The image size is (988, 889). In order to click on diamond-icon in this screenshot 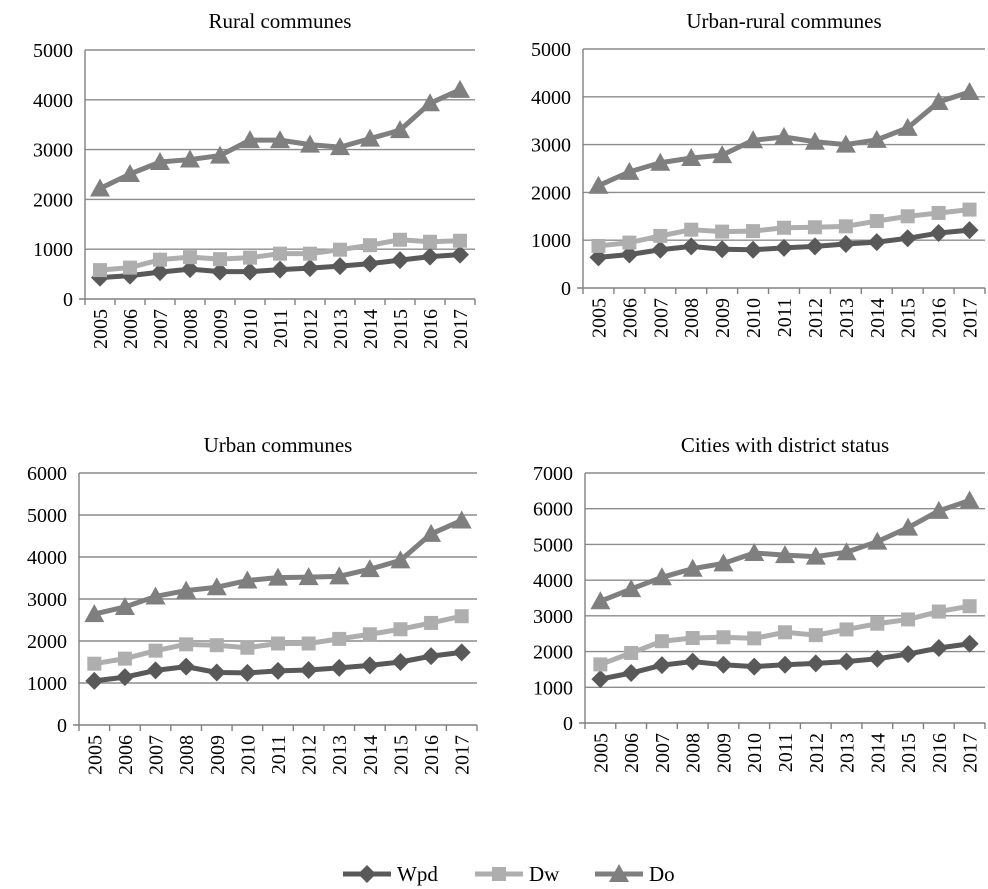, I will do `click(367, 874)`.